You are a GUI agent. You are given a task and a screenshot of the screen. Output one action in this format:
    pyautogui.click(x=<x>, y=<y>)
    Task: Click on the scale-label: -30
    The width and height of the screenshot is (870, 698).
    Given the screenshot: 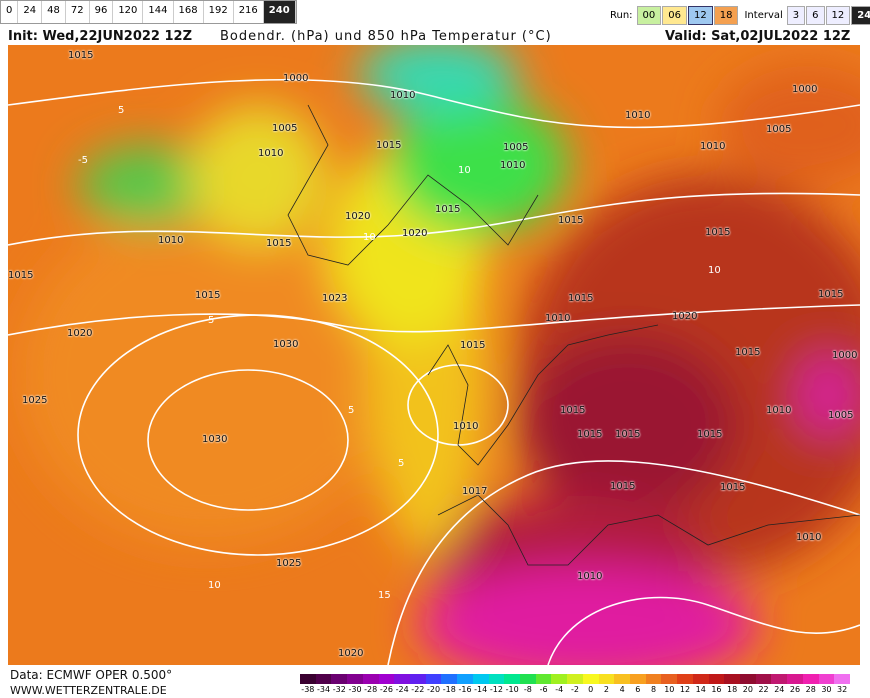 What is the action you would take?
    pyautogui.click(x=355, y=689)
    